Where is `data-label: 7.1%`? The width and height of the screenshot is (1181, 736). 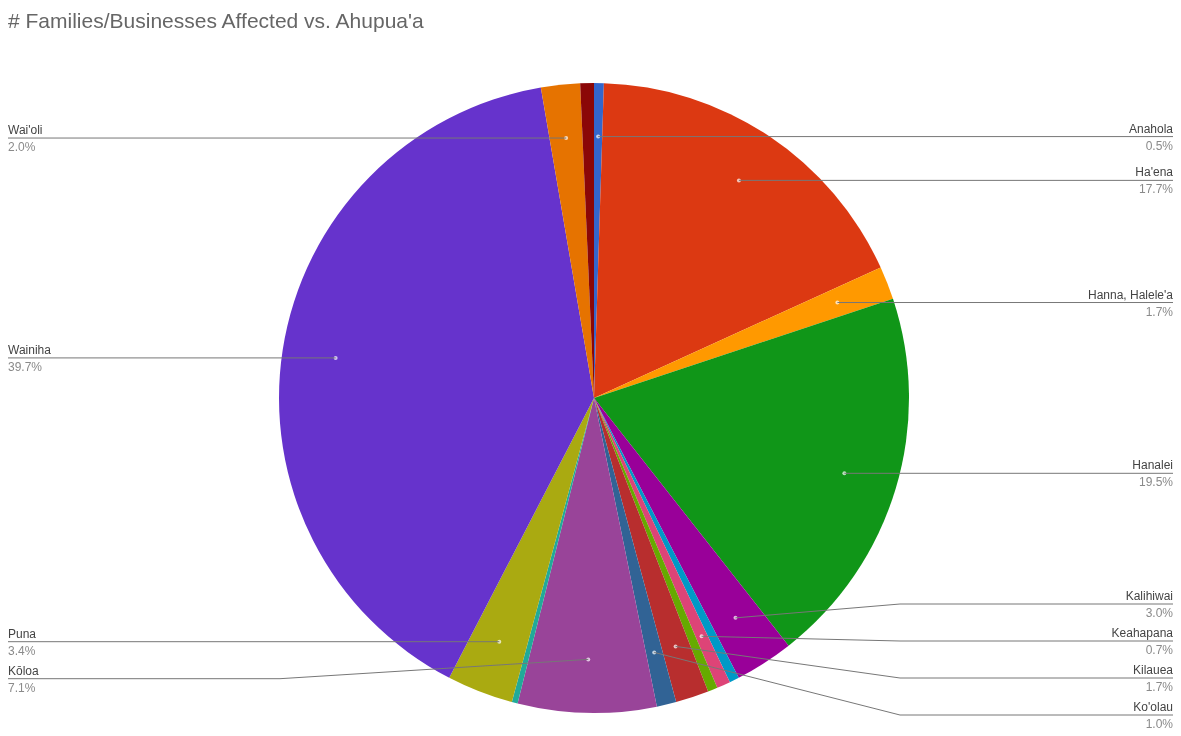 data-label: 7.1% is located at coordinates (22, 687).